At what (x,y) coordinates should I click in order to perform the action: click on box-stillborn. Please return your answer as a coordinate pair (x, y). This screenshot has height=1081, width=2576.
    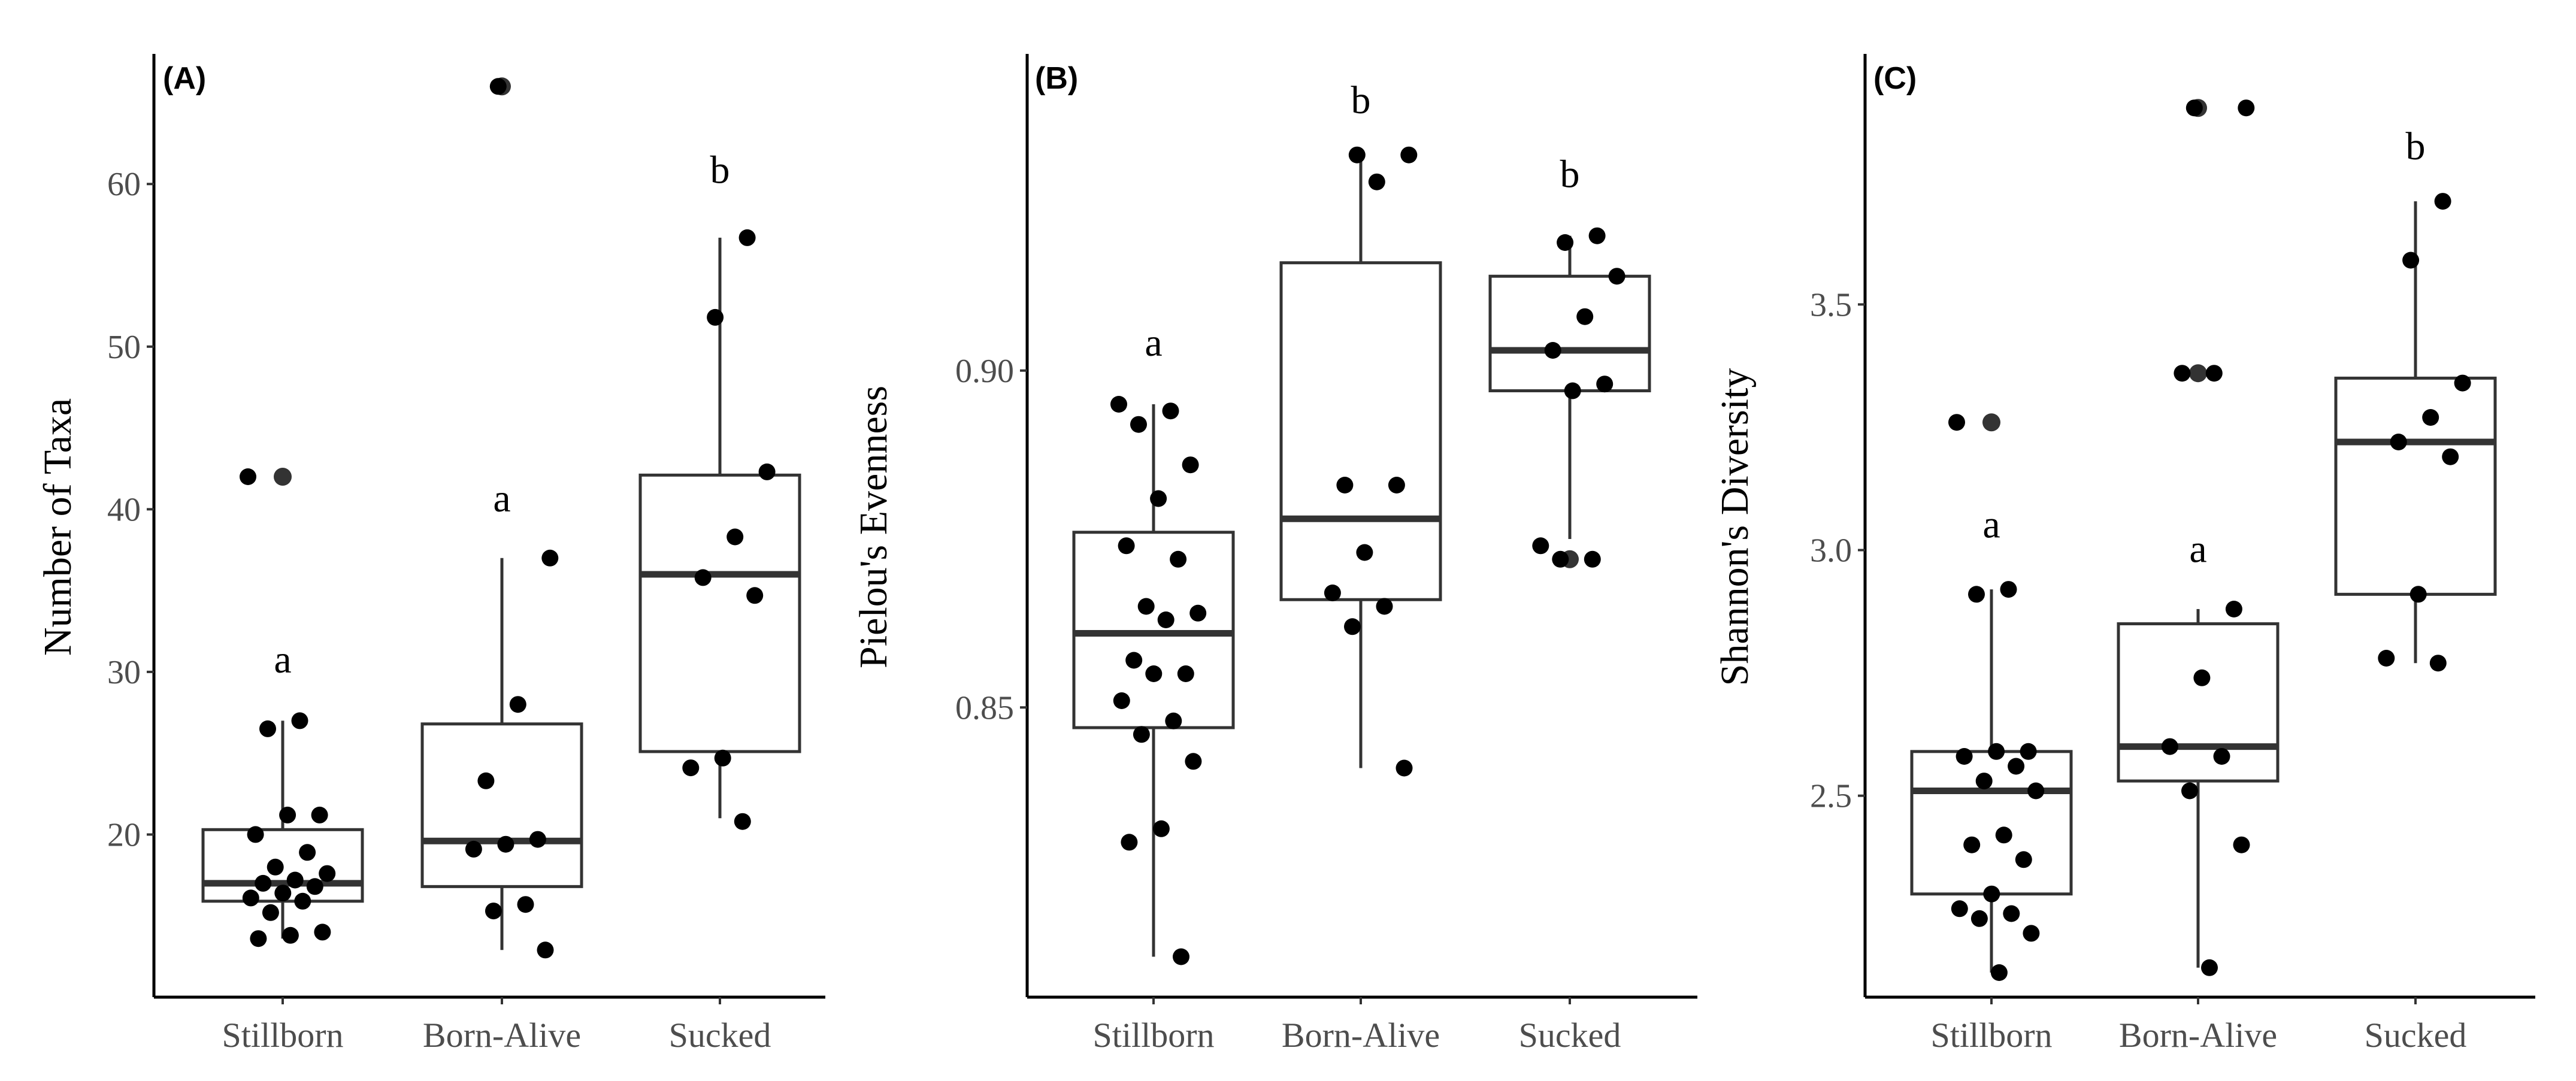
    Looking at the image, I should click on (1153, 680).